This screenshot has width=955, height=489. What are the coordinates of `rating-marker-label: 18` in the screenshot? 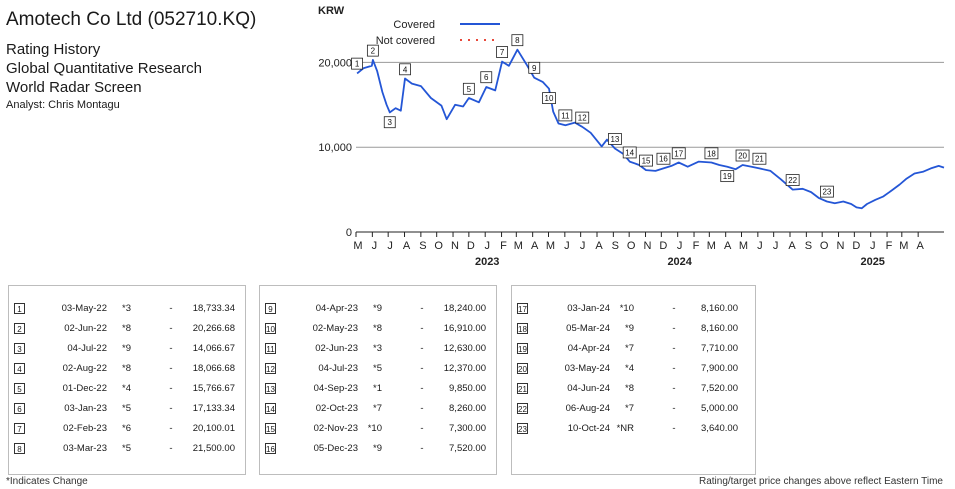 It's located at (711, 153).